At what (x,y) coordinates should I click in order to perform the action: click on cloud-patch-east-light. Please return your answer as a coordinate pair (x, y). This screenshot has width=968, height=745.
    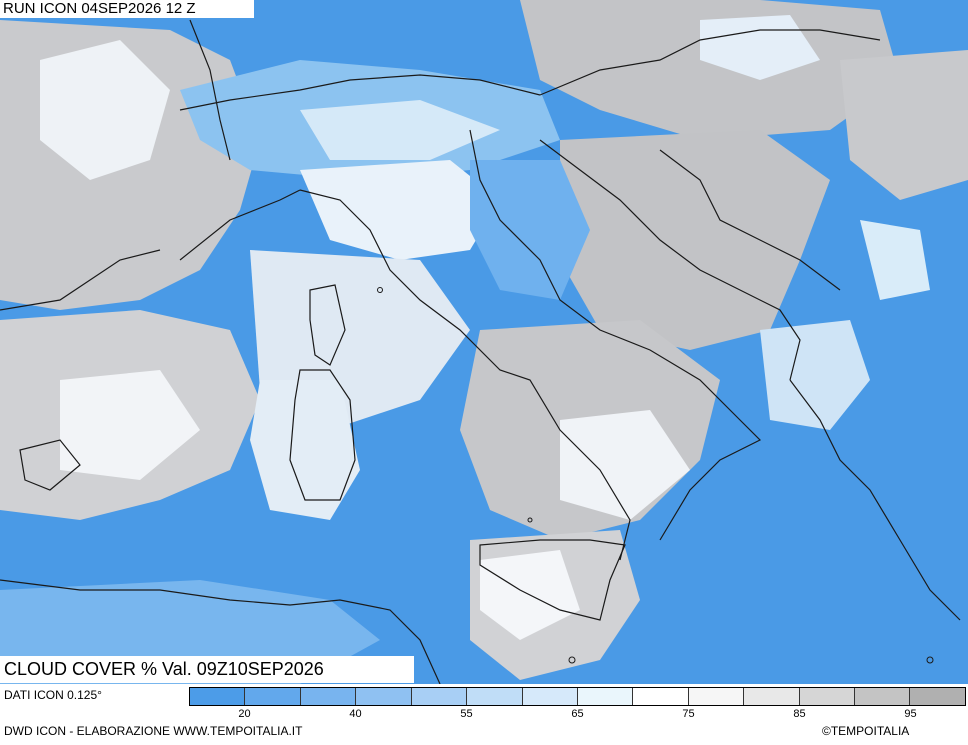
    Looking at the image, I should click on (895, 260).